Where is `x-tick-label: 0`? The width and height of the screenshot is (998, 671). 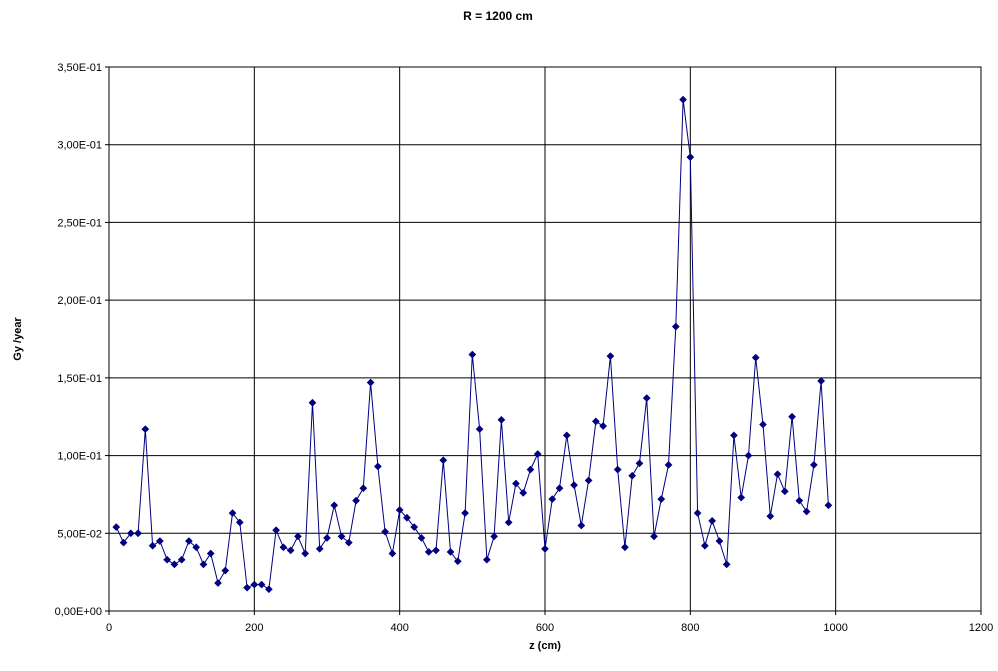
x-tick-label: 0 is located at coordinates (109, 628).